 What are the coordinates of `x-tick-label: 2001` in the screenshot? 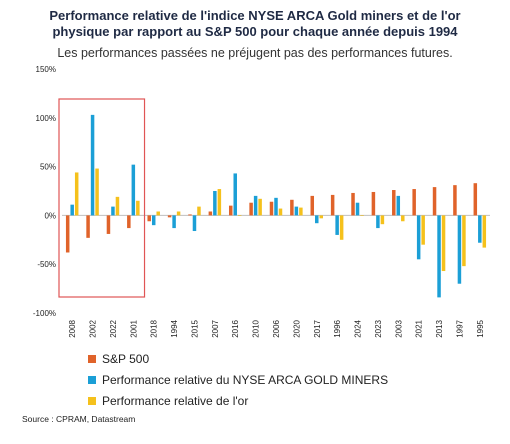 It's located at (133, 328).